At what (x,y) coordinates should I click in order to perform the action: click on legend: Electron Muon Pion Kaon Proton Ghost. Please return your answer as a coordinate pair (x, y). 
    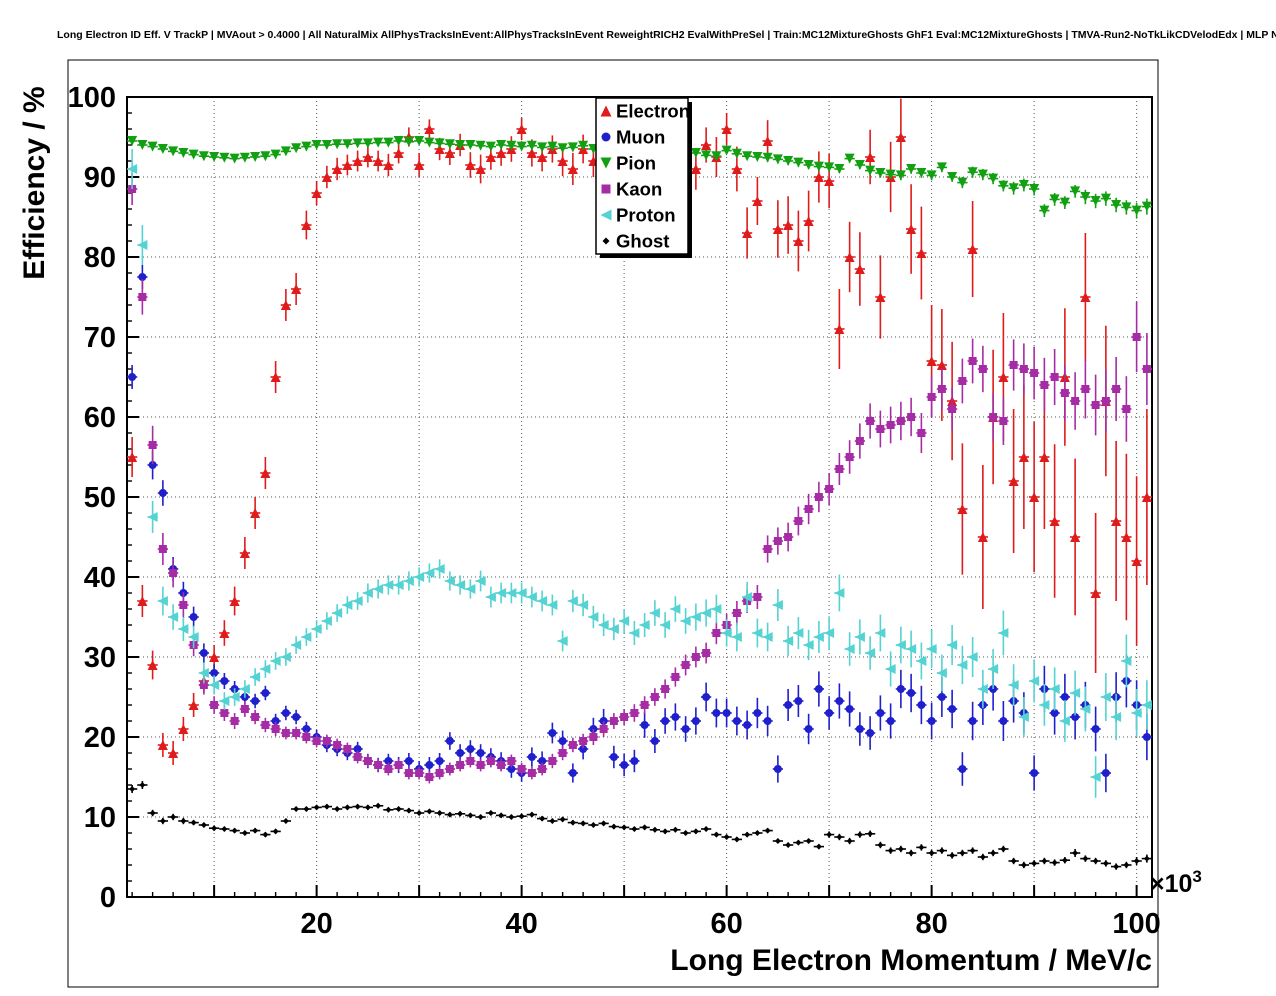
    Looking at the image, I should click on (643, 177).